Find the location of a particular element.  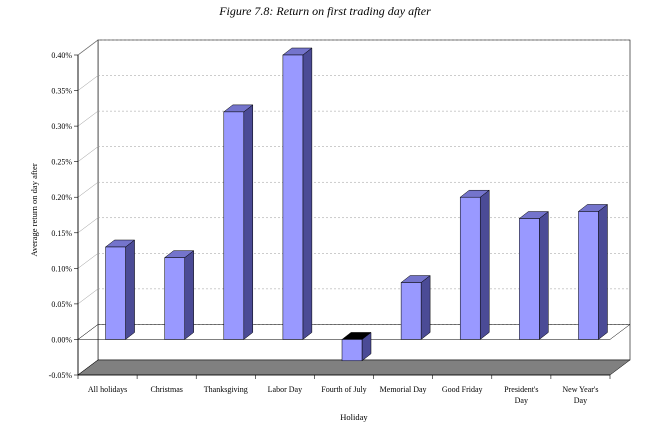

y-tick-label: 0.15% is located at coordinates (61, 233).